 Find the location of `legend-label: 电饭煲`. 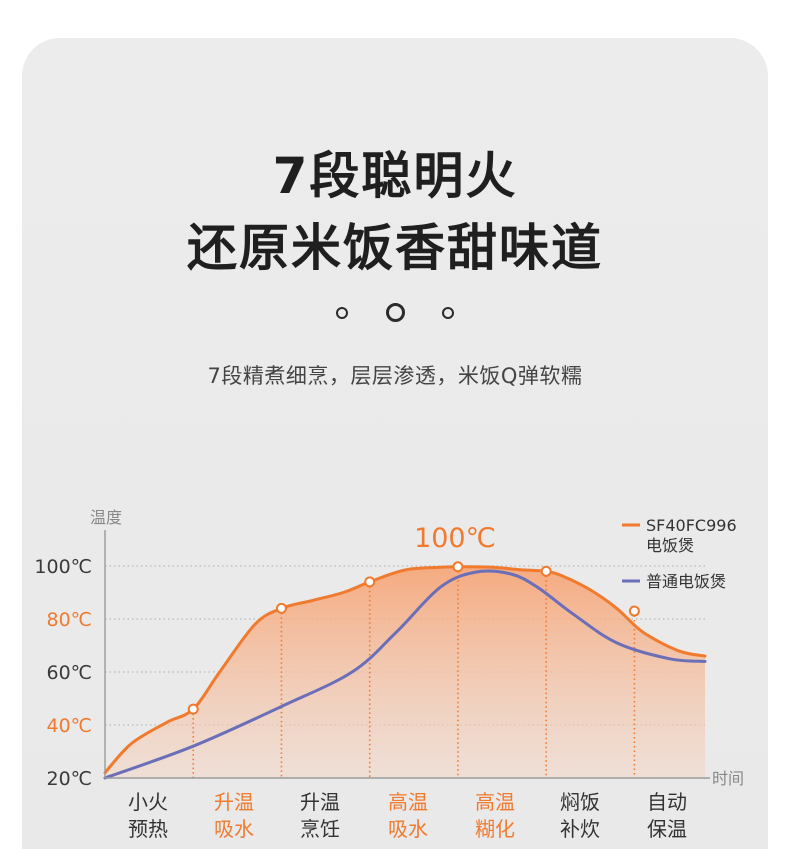

legend-label: 电饭煲 is located at coordinates (670, 545).